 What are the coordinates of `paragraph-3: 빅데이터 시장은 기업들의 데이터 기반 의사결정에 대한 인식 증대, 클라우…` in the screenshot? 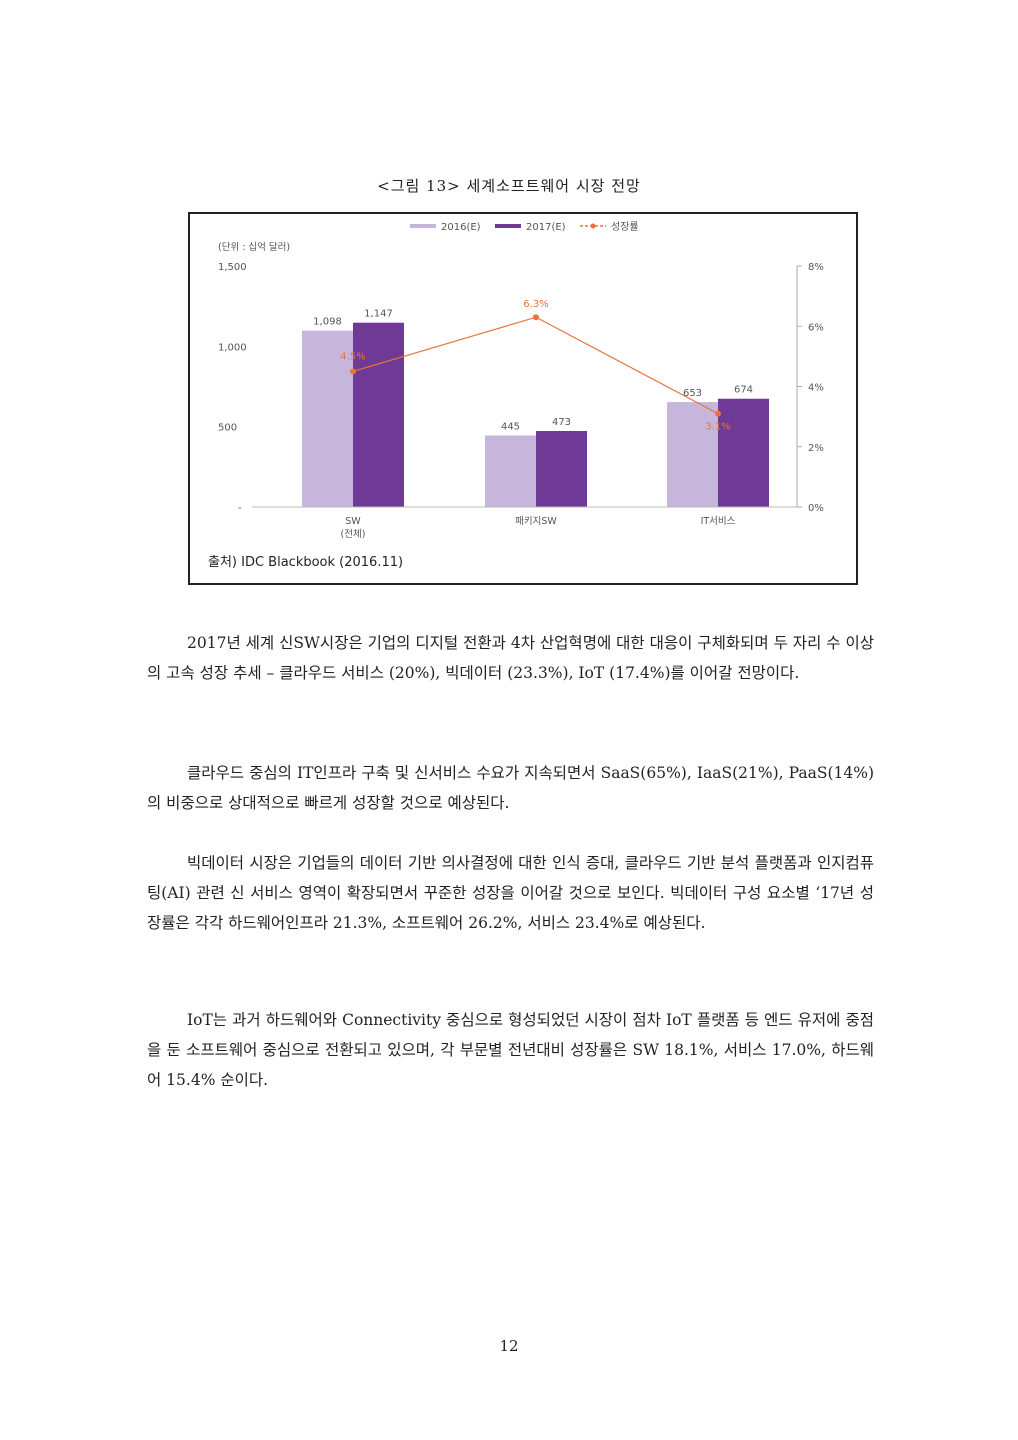 It's located at (510, 893).